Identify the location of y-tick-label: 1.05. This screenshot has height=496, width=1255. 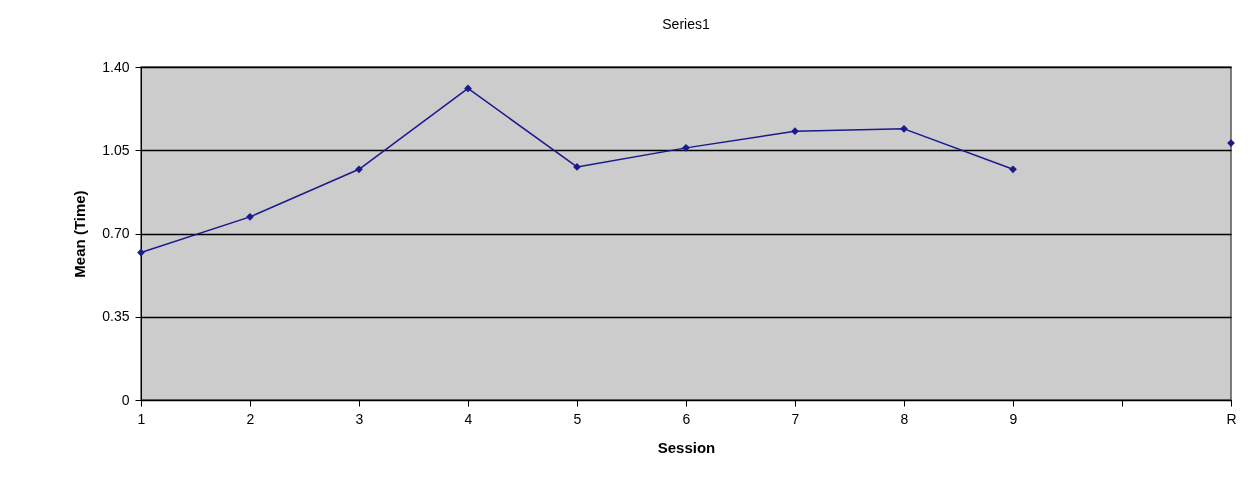
(116, 149).